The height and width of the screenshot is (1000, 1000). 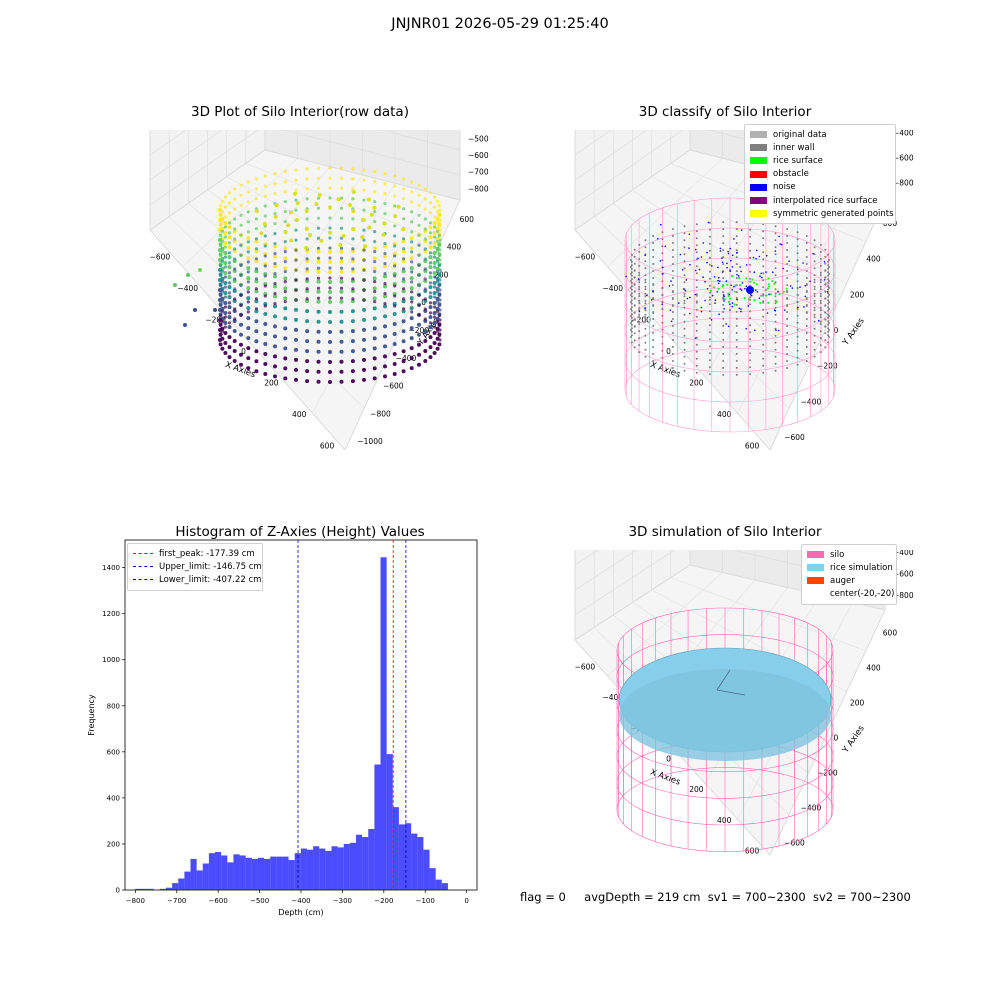 What do you see at coordinates (890, 633) in the screenshot?
I see `y-tick-label: 600` at bounding box center [890, 633].